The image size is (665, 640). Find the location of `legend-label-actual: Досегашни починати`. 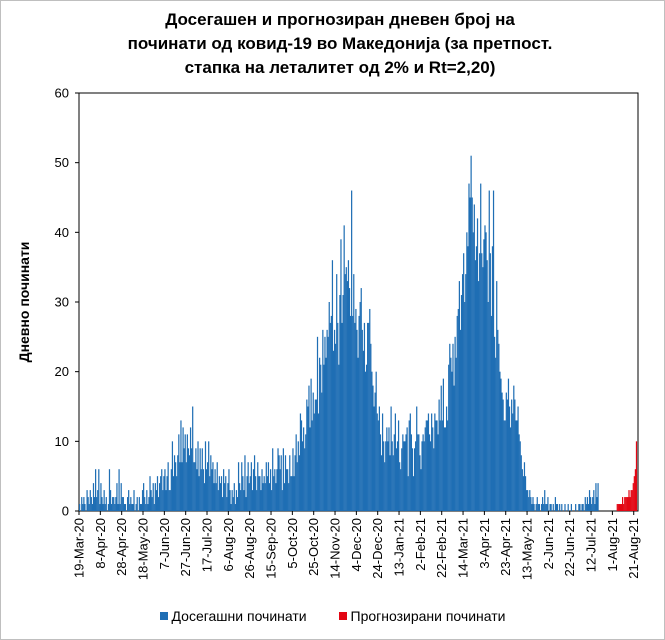

legend-label-actual: Досегашни починати is located at coordinates (239, 616).